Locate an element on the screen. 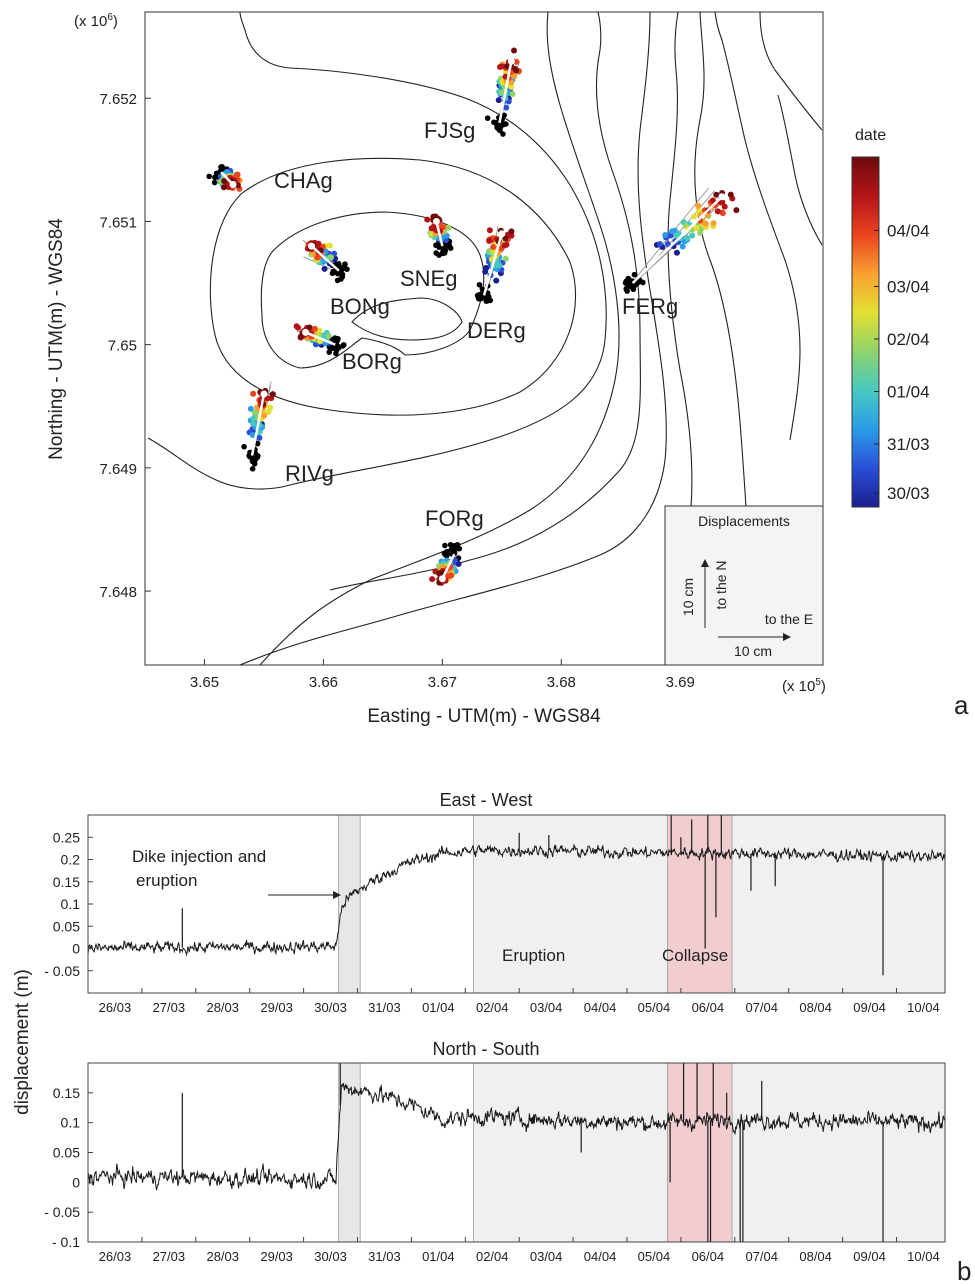  y-tick-label: 0 is located at coordinates (76, 949).